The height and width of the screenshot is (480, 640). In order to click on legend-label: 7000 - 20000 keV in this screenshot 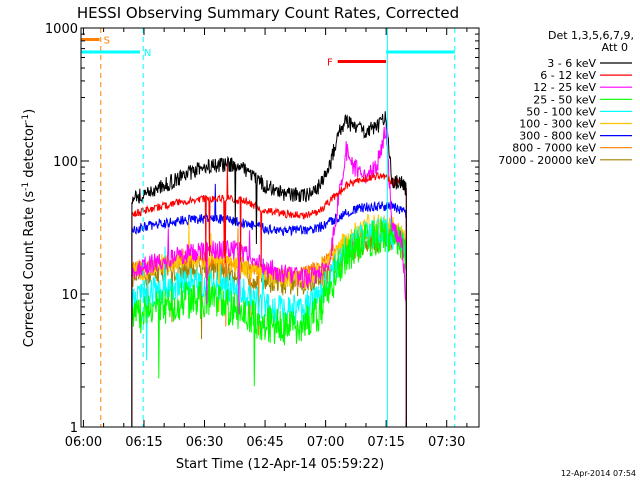, I will do `click(547, 160)`.